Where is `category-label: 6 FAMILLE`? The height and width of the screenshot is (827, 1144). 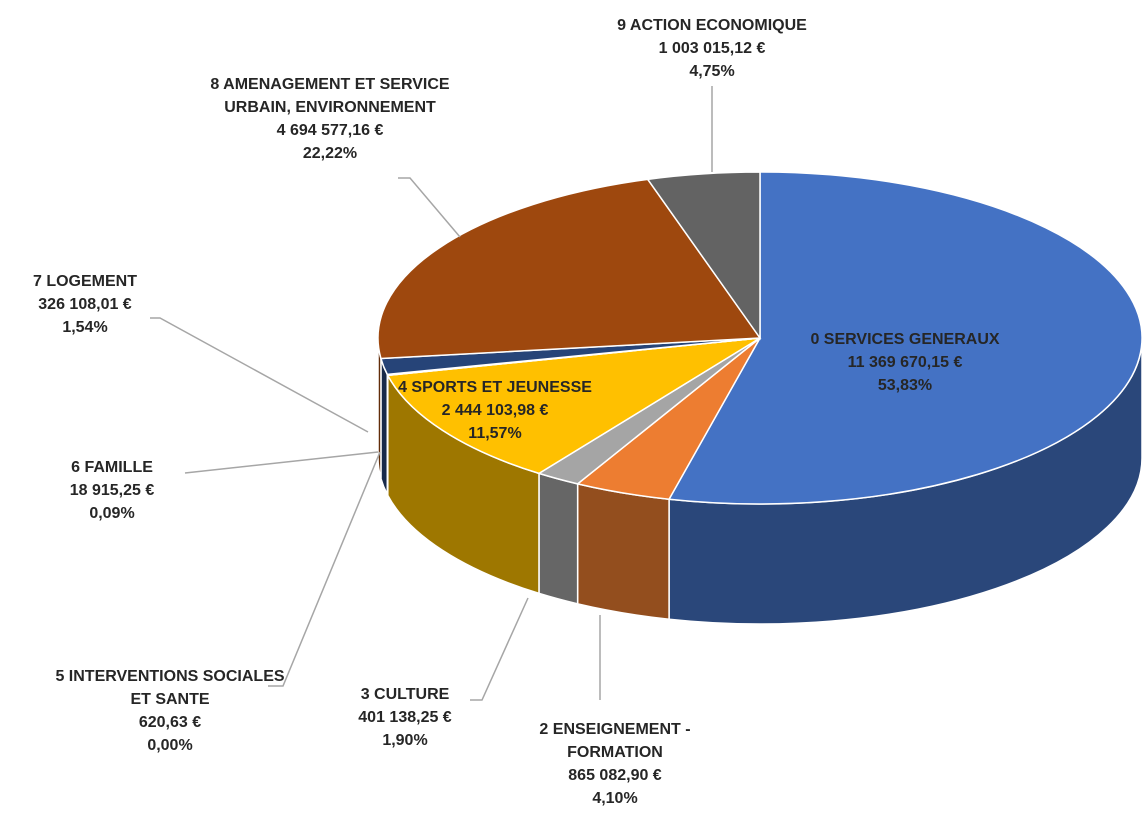 category-label: 6 FAMILLE is located at coordinates (112, 467).